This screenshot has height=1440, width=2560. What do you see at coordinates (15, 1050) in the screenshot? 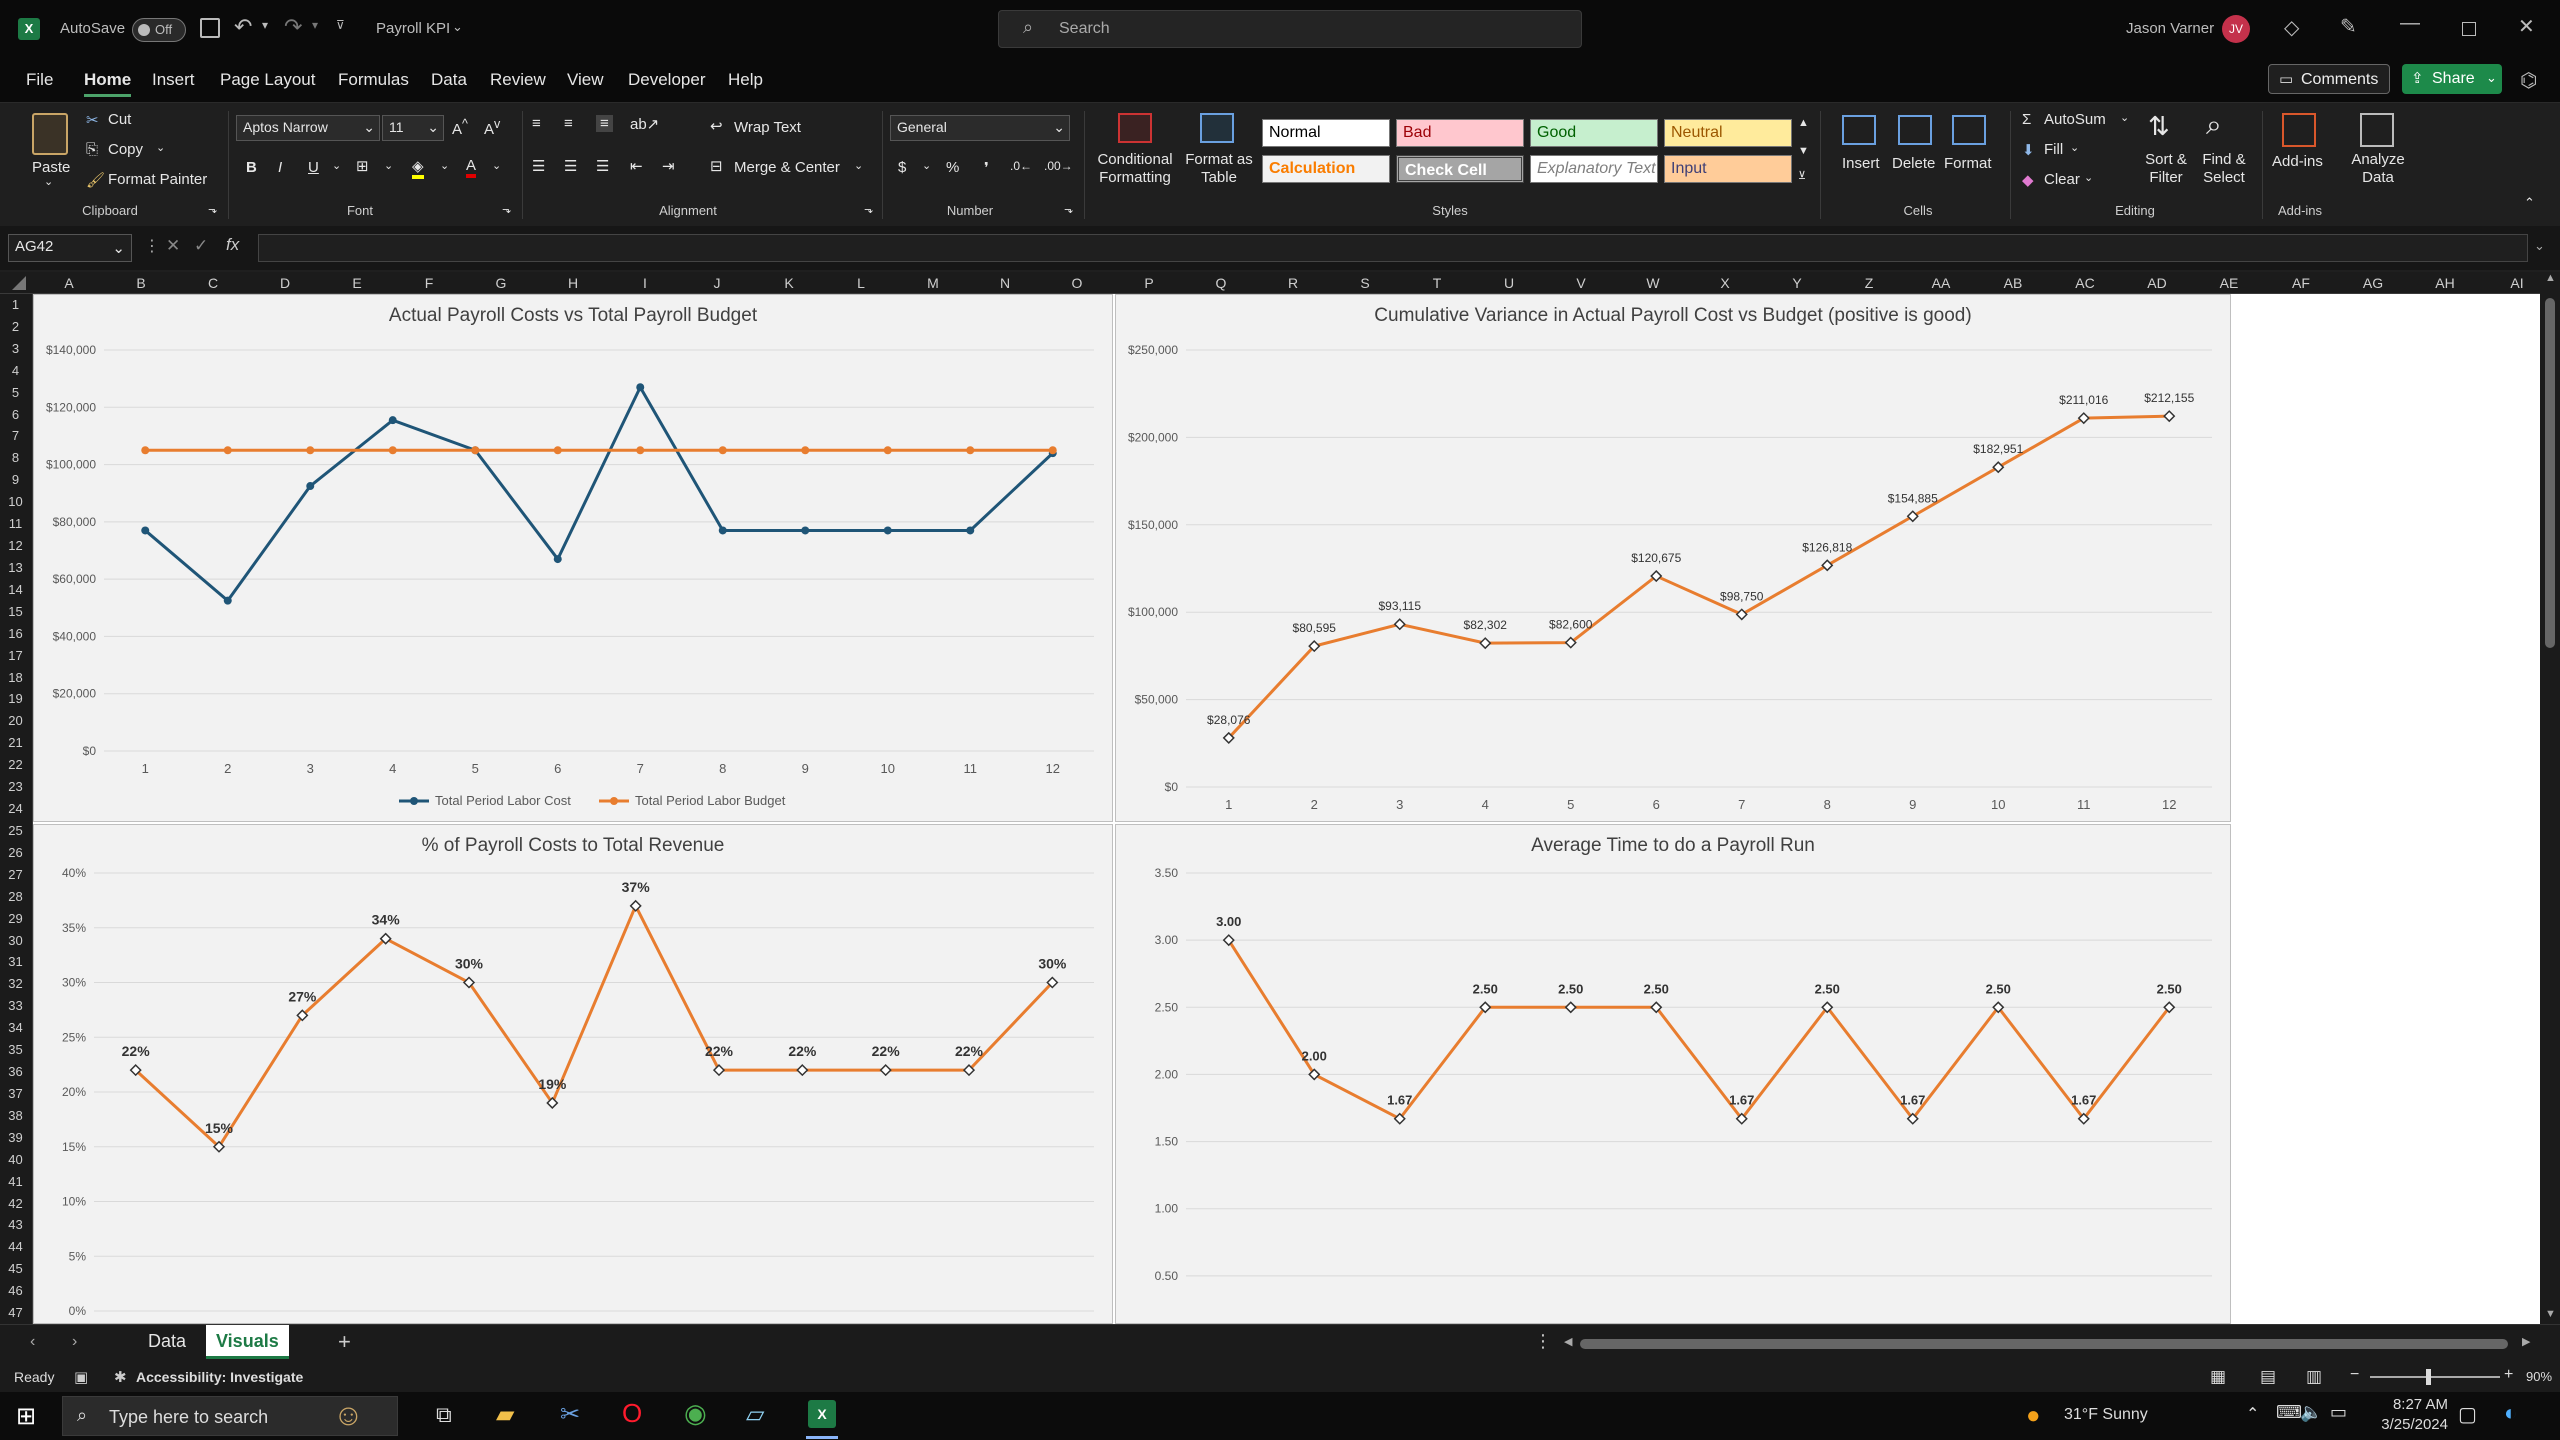
I see `row-header: 35` at bounding box center [15, 1050].